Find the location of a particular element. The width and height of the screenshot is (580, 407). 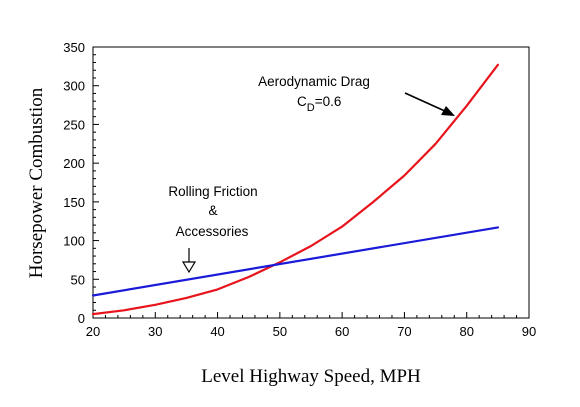

y-tick-label: 0 is located at coordinates (81, 318).